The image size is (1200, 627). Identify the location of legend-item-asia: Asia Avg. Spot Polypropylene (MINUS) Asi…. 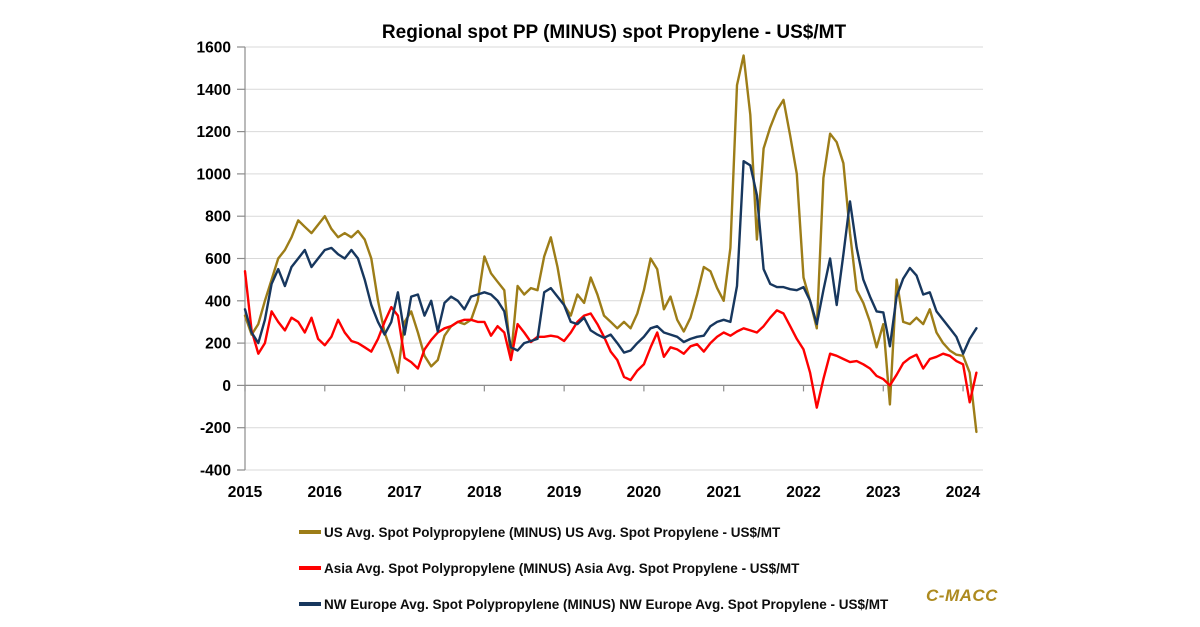
(593, 568).